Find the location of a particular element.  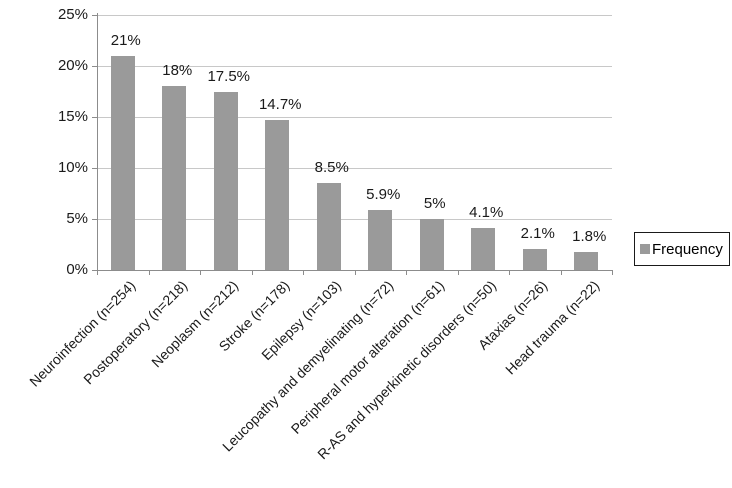

bar-value-label: 14.7% is located at coordinates (280, 105).